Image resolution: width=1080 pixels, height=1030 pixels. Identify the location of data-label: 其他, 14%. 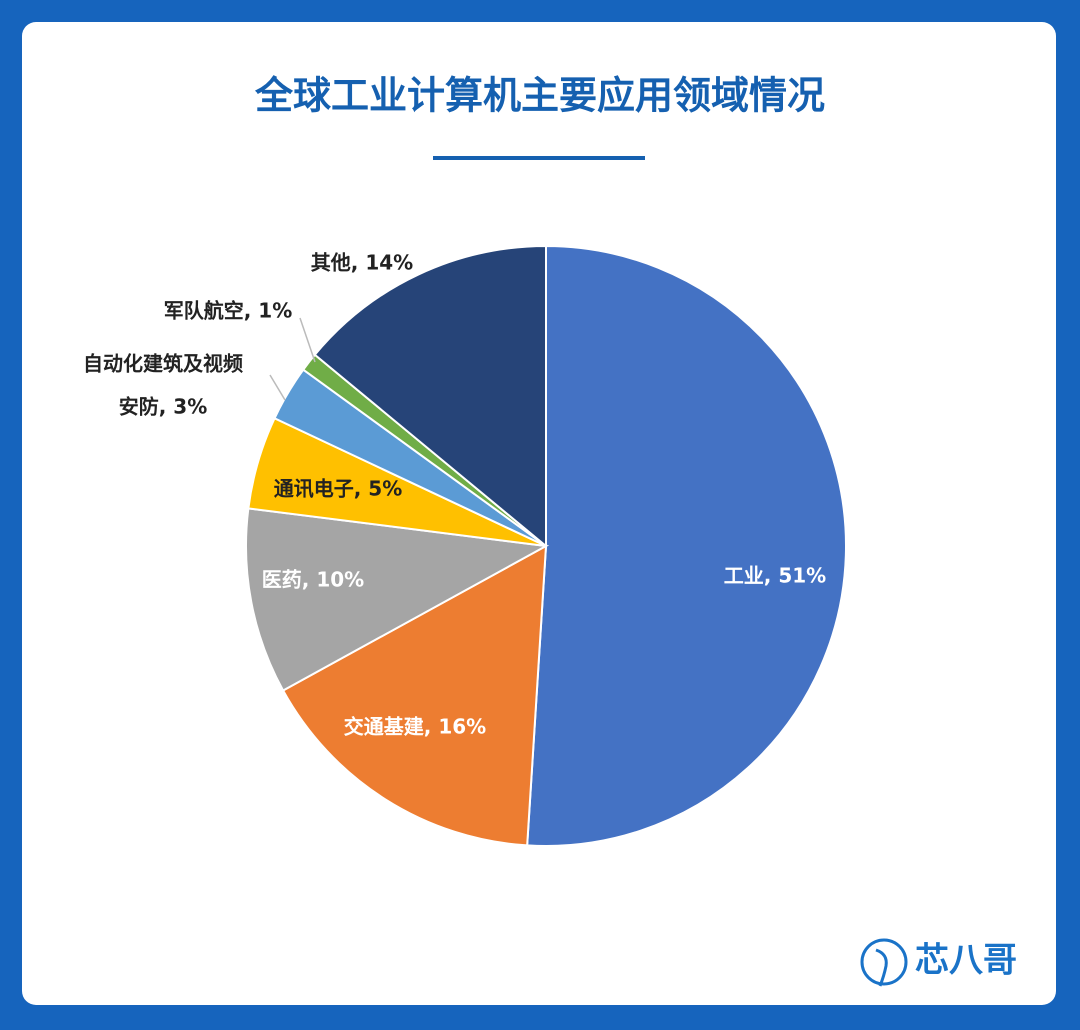
(362, 263).